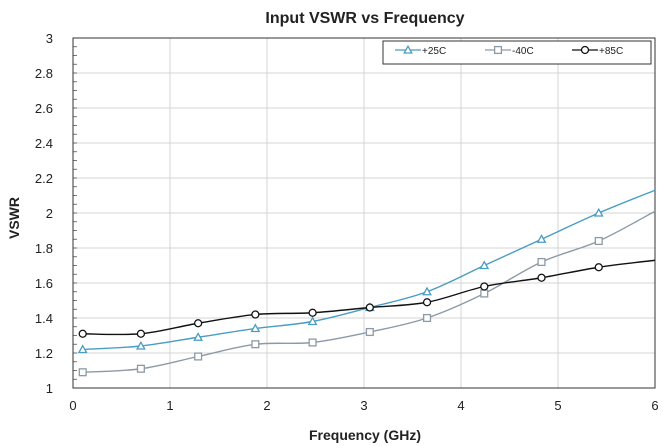  Describe the element at coordinates (44, 248) in the screenshot. I see `y-tick-label: 1.8` at that location.